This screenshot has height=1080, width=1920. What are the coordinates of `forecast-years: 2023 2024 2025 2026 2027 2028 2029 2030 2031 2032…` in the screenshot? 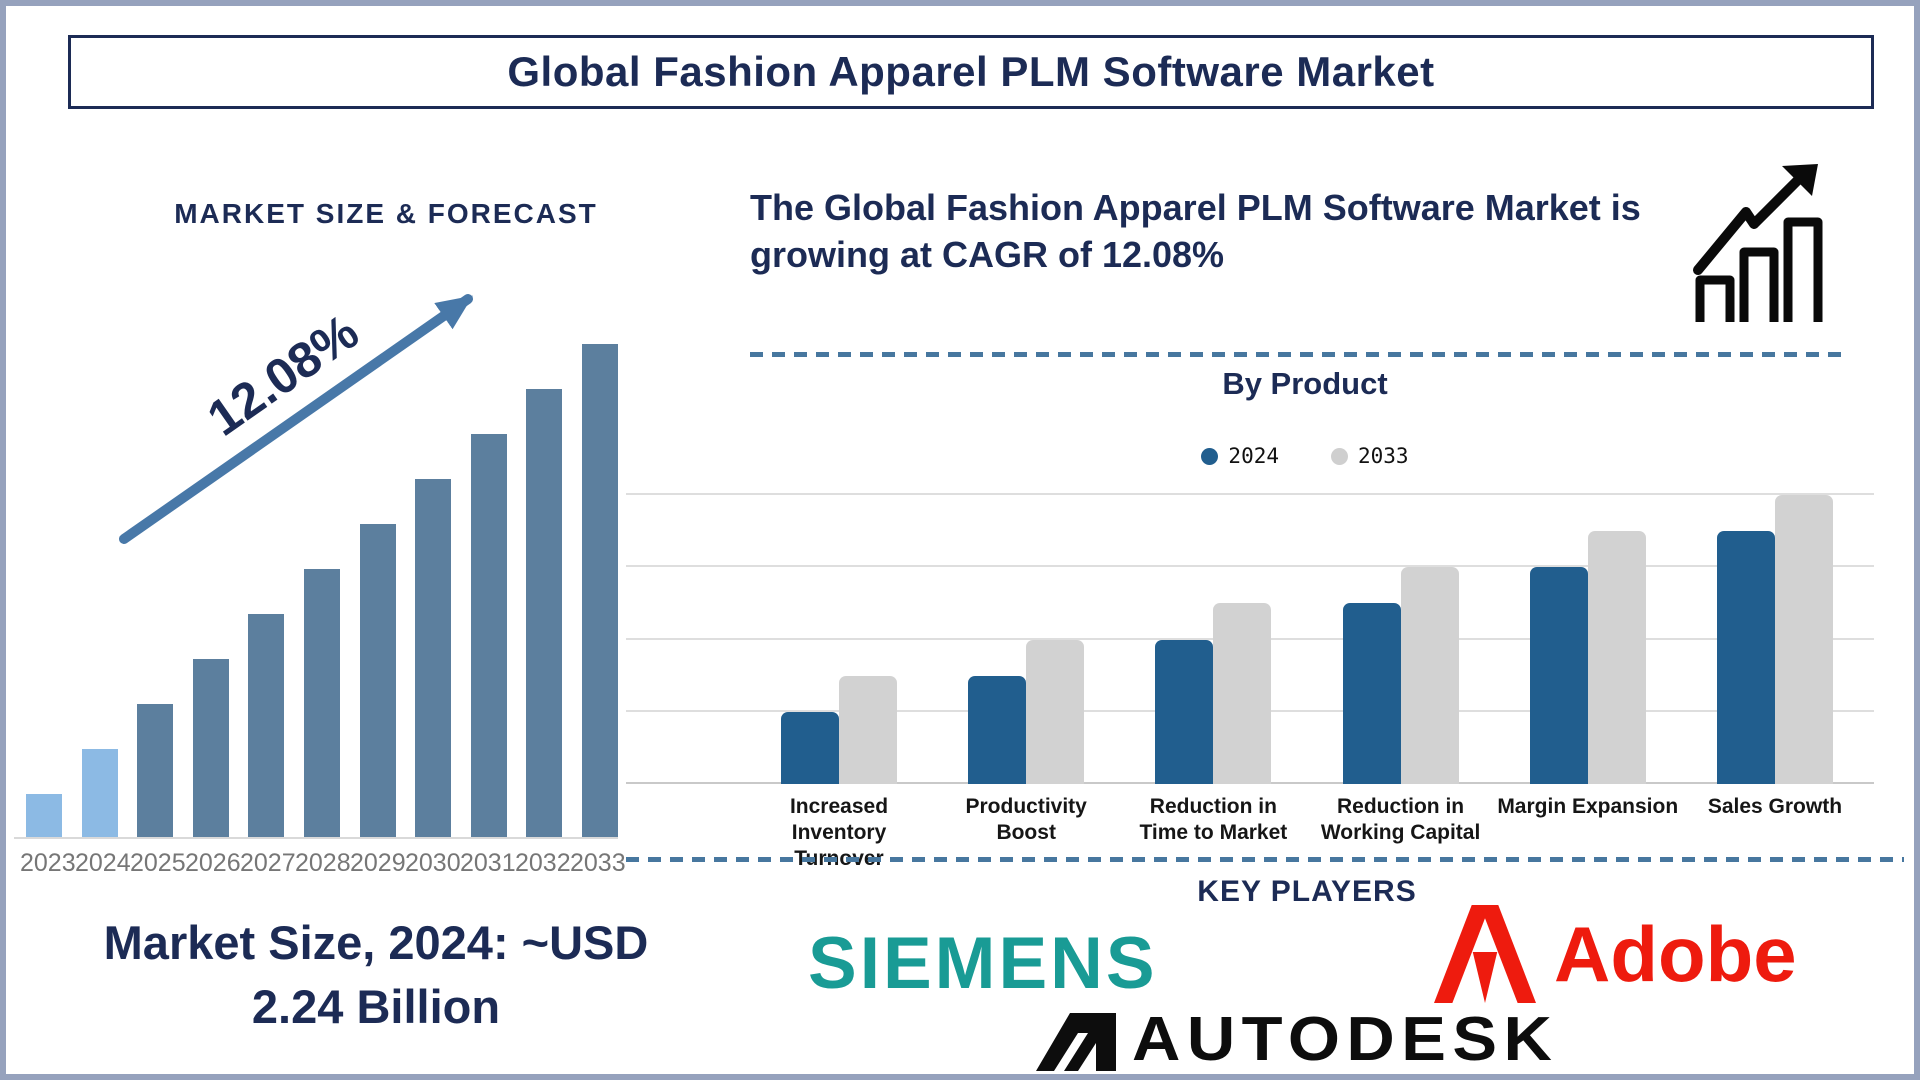 It's located at (323, 863).